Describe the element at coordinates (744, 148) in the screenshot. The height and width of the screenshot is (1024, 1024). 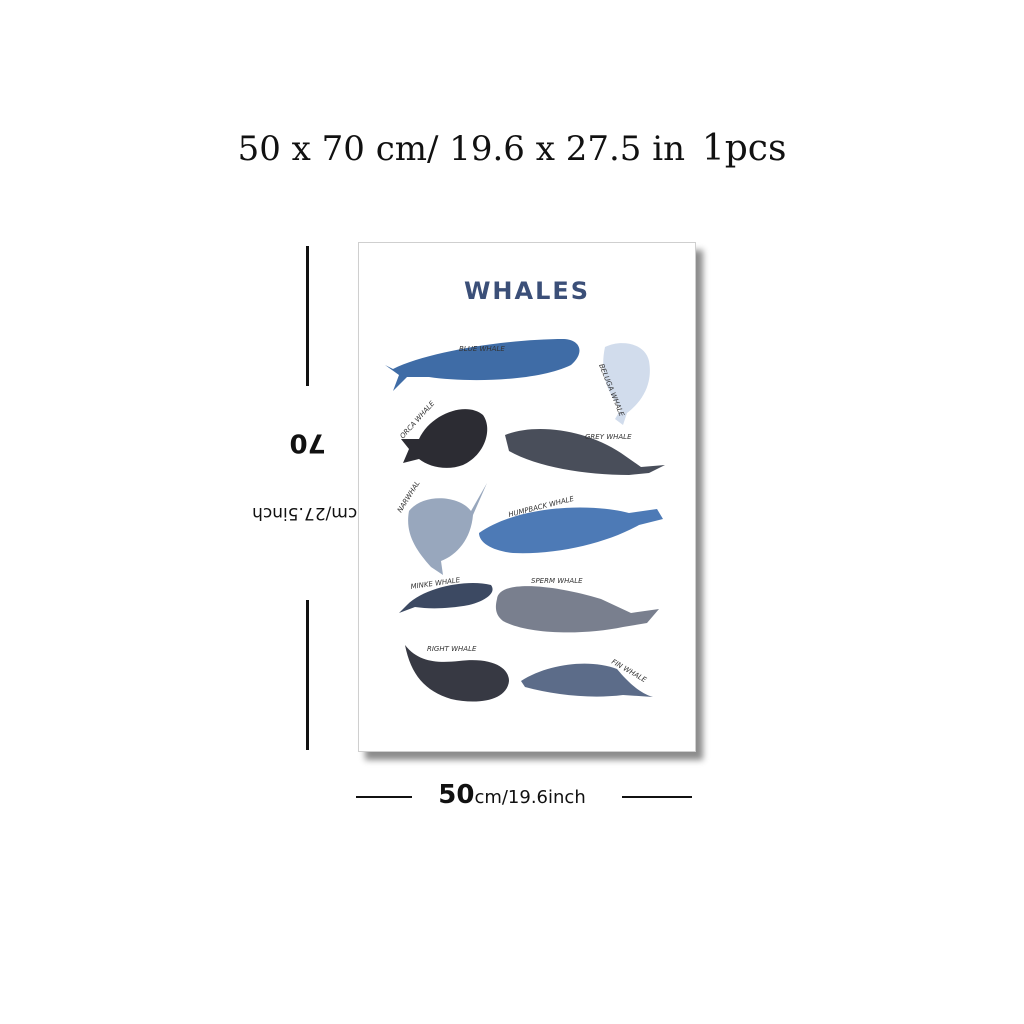
I see `quantity-text: 1pcs` at that location.